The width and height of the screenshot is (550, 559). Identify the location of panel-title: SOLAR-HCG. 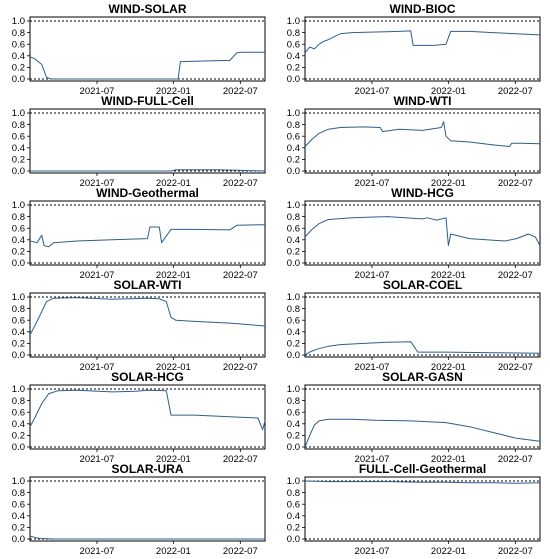
(147, 377).